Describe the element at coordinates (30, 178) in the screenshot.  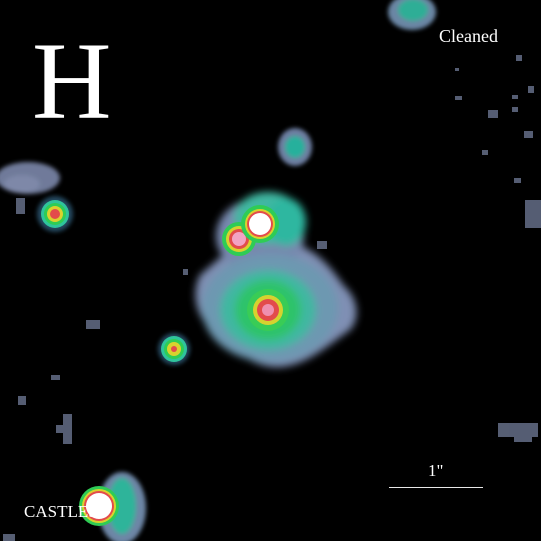
I see `left-diffuse-blob` at that location.